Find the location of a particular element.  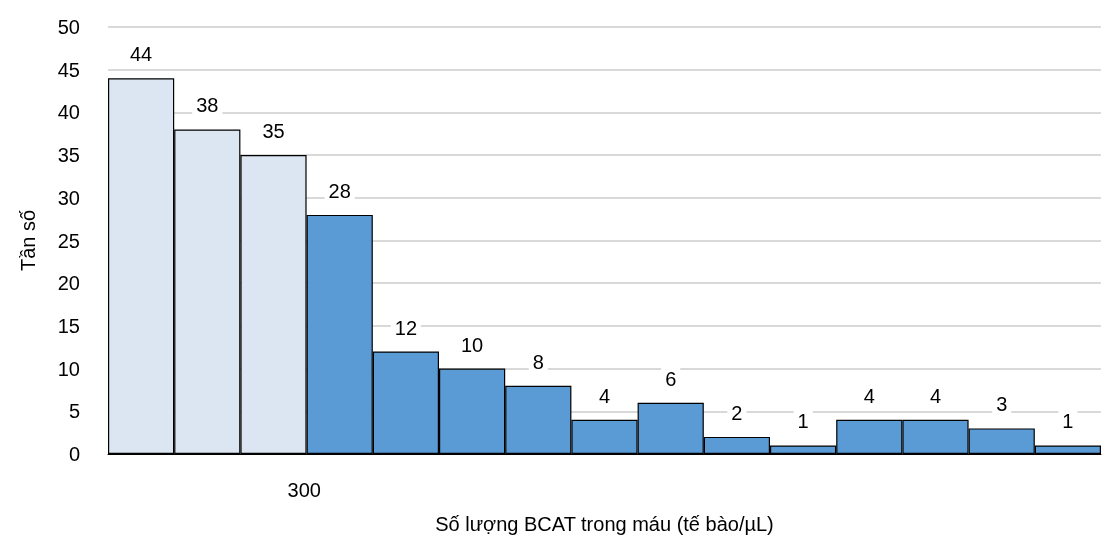

y-tick-label: 20 is located at coordinates (68, 283).